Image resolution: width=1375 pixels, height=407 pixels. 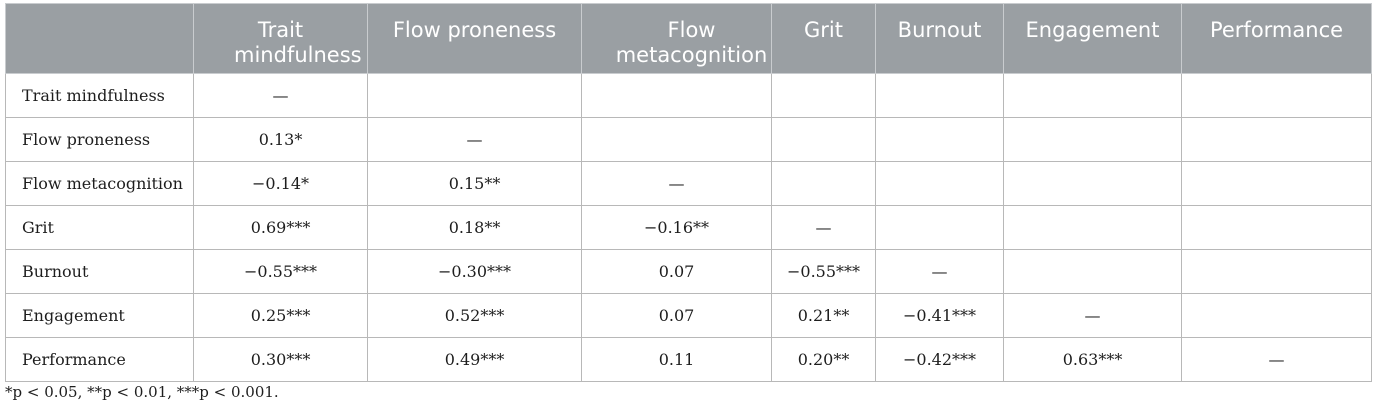 I want to click on table-row: Grit 0.69*** 0.18** −0.16** —, so click(x=688, y=227).